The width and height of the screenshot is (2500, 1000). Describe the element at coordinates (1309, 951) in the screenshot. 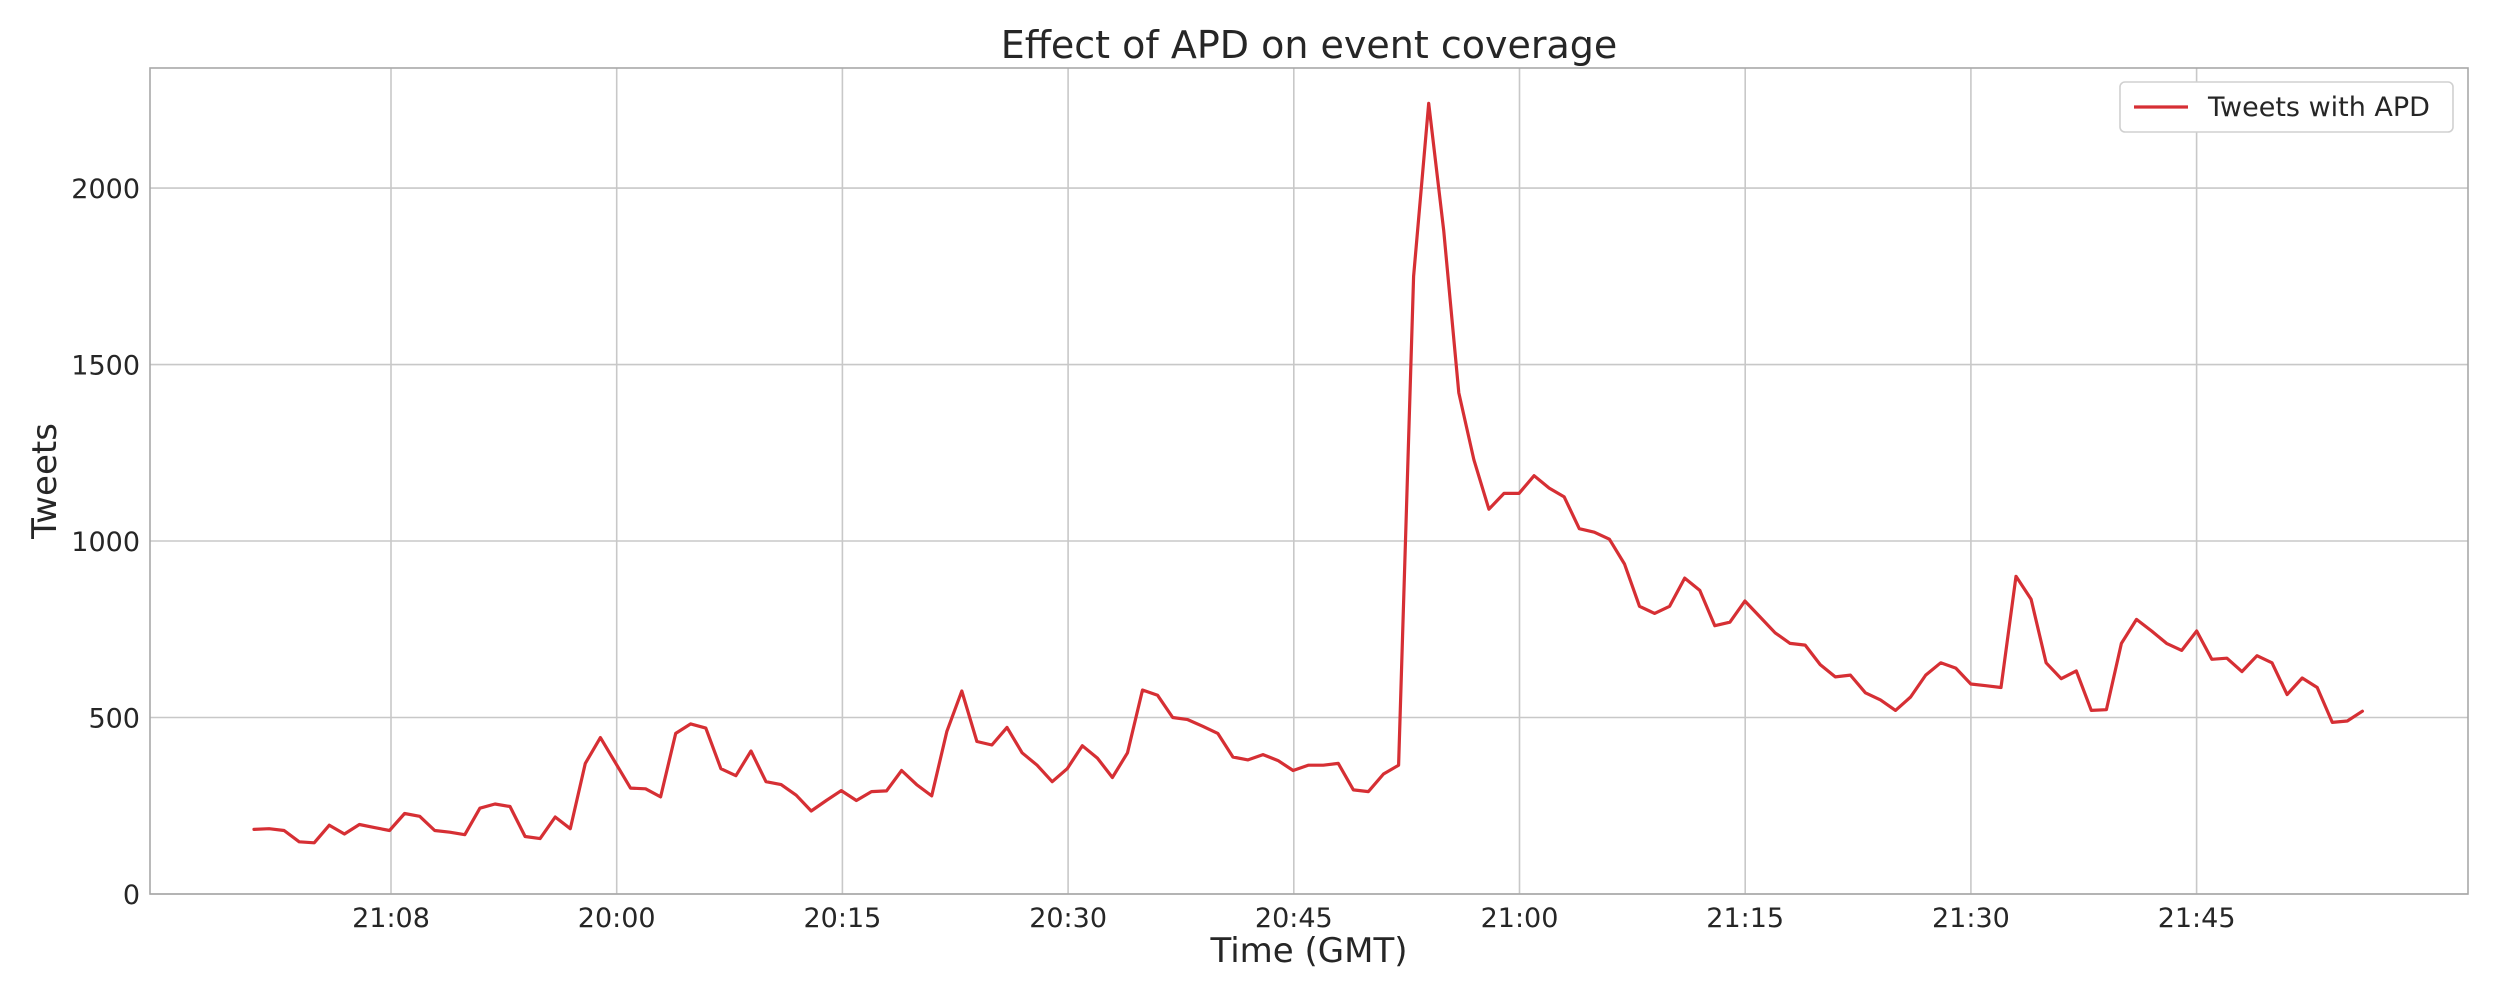

I see `x-axis-label: Time (GMT)` at that location.